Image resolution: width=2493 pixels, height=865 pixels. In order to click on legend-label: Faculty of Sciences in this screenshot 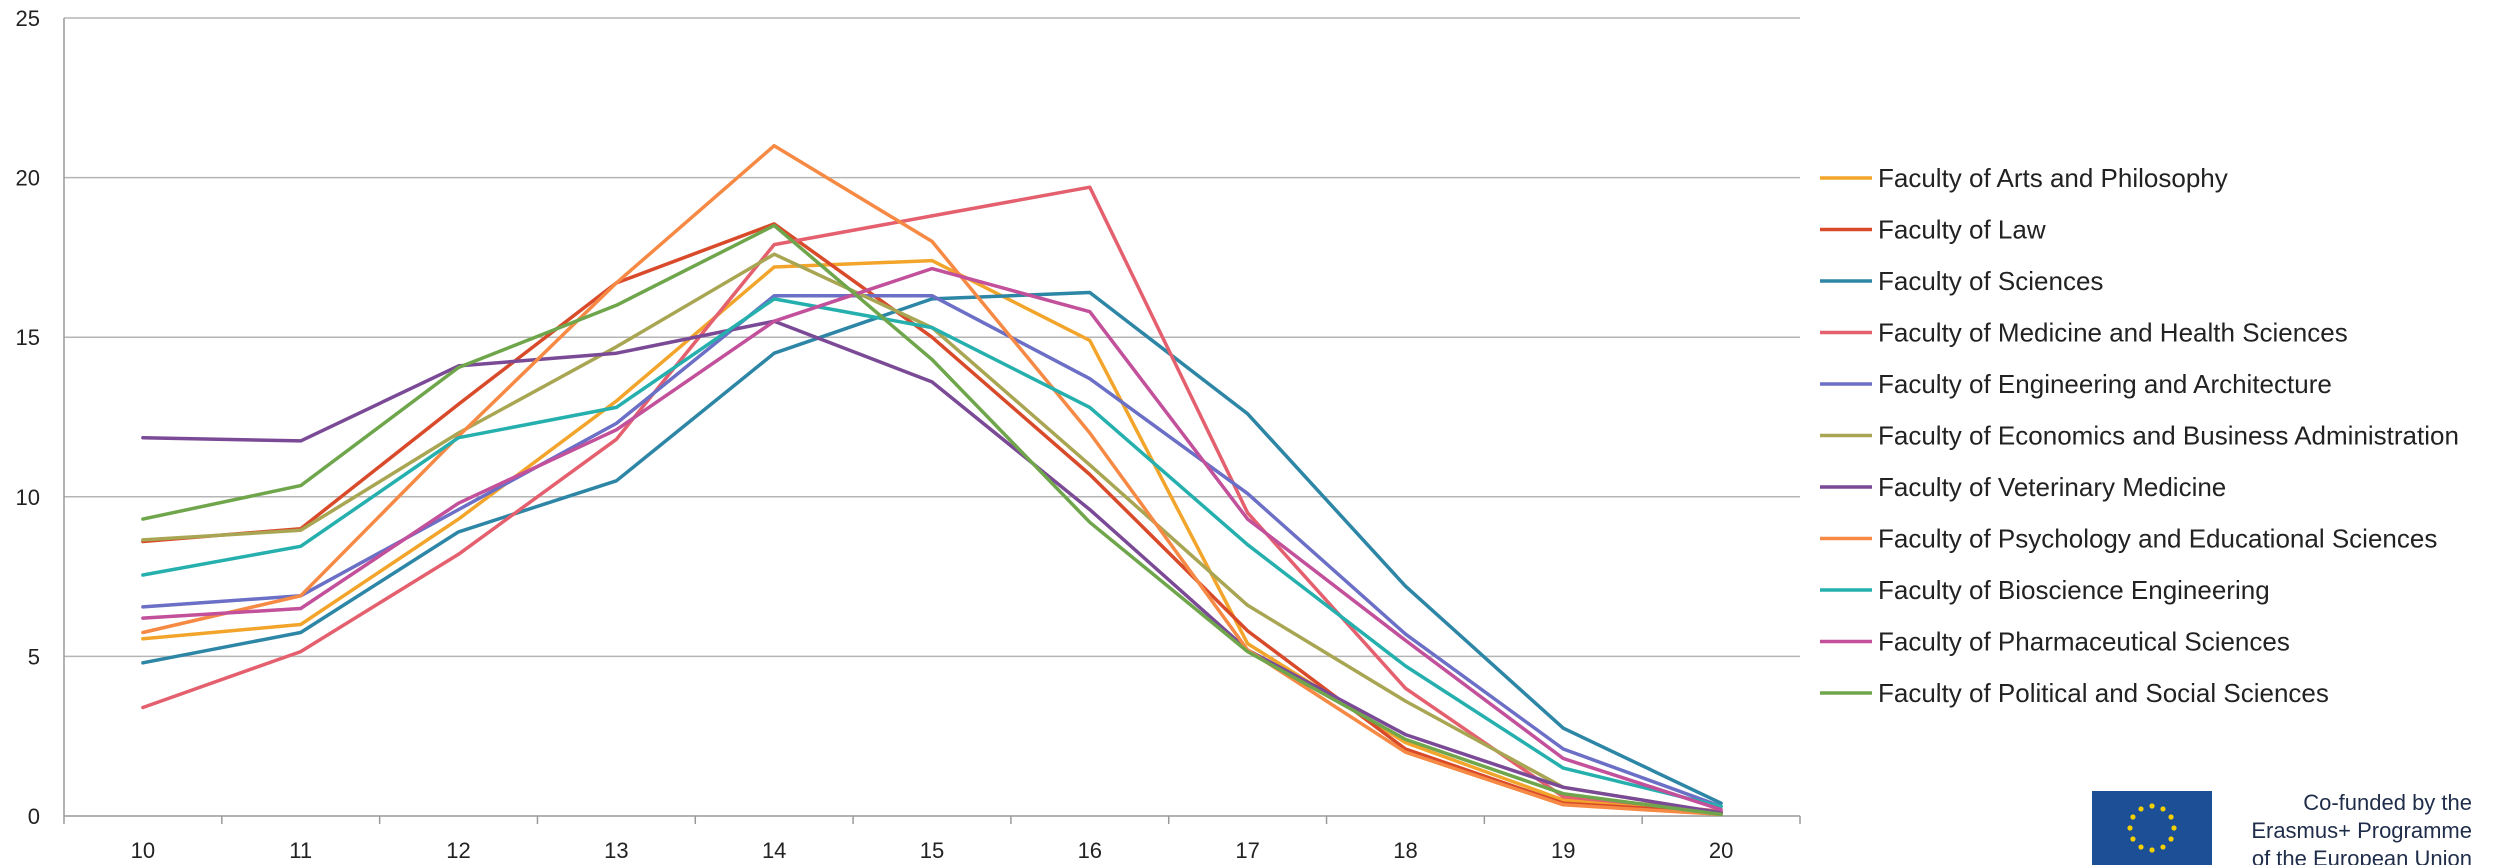, I will do `click(1990, 281)`.